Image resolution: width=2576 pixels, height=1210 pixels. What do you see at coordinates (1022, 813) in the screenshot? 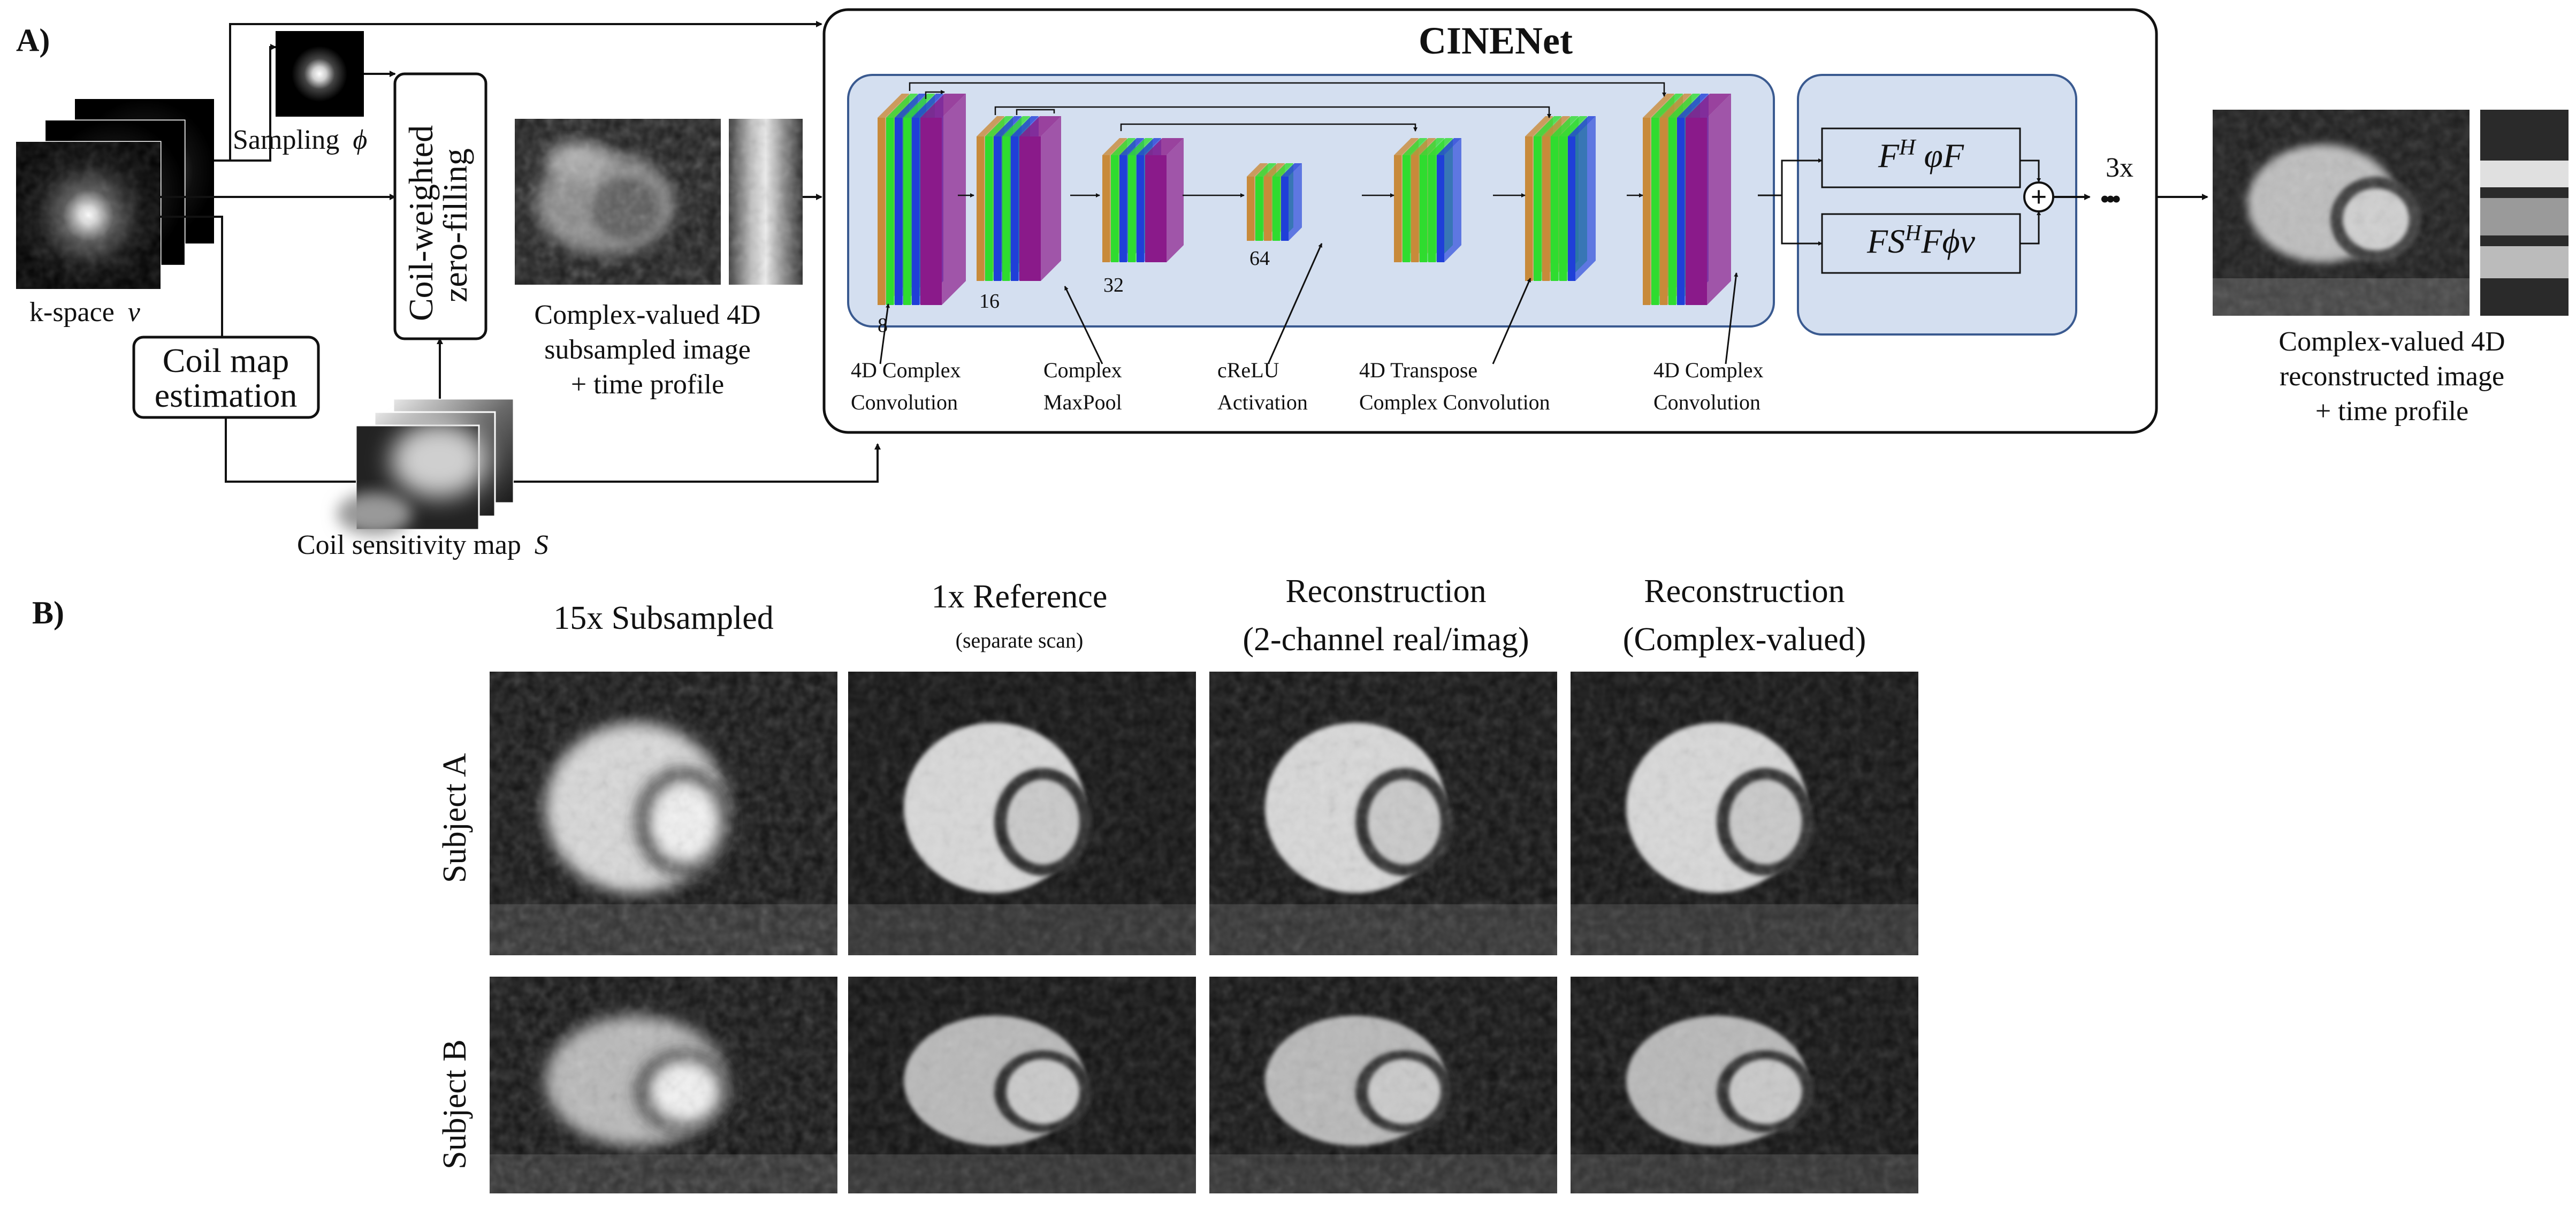
I see `mri-image-r1-c2` at bounding box center [1022, 813].